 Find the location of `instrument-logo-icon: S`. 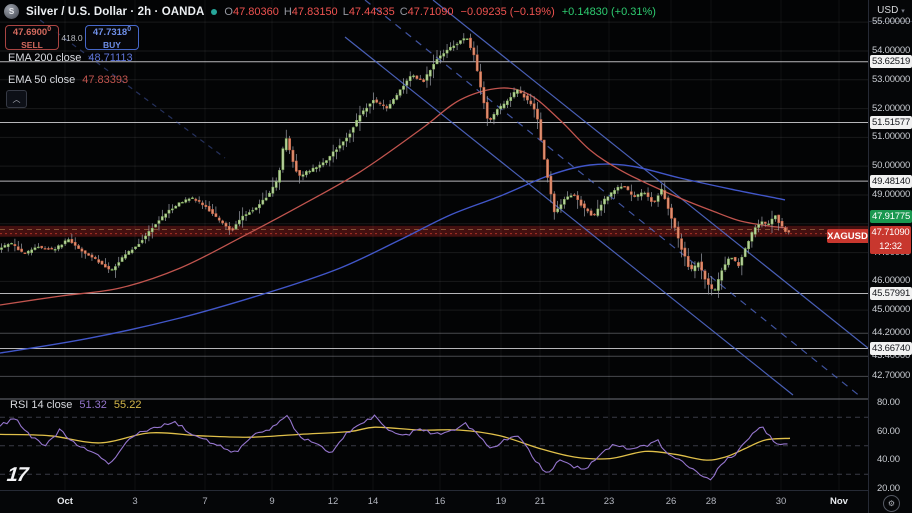

instrument-logo-icon: S is located at coordinates (11, 11).